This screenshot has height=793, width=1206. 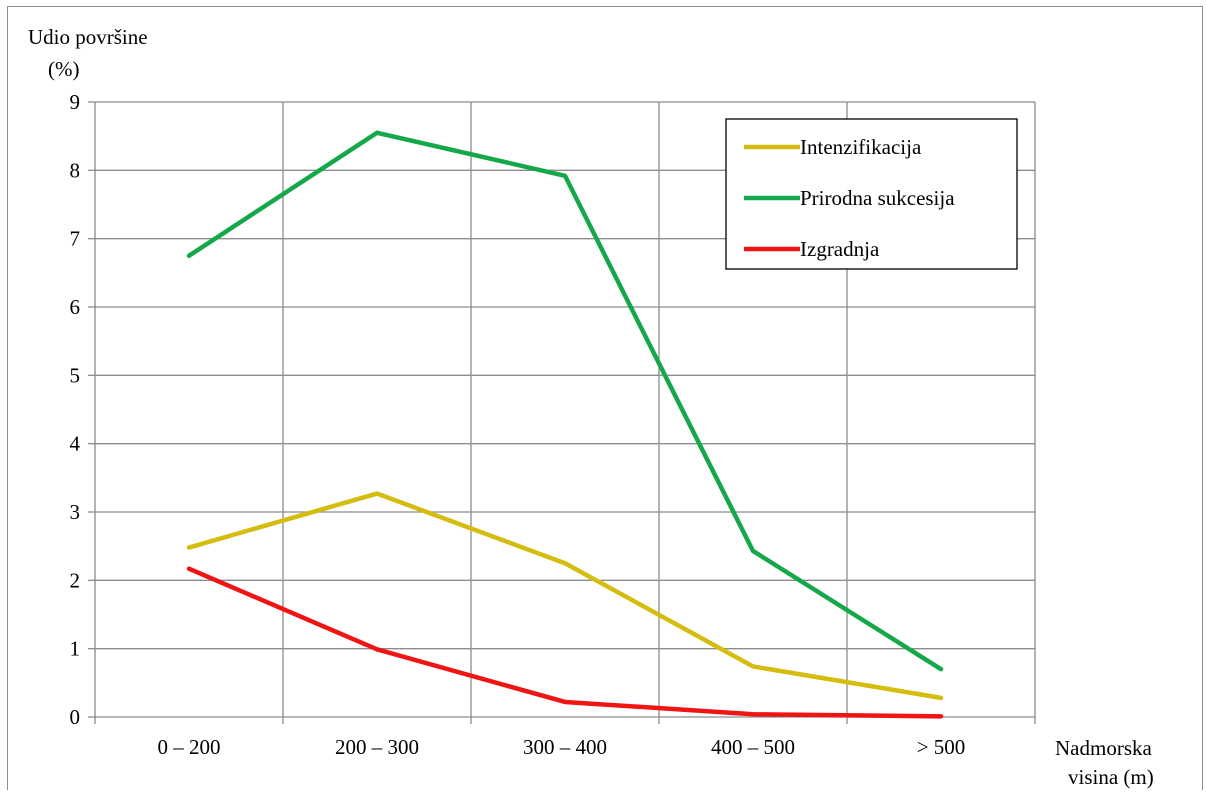 I want to click on x-tick-labels: 0 – 200 200 – 300 300 – 400 400 – 500 > 500, so click(x=562, y=747).